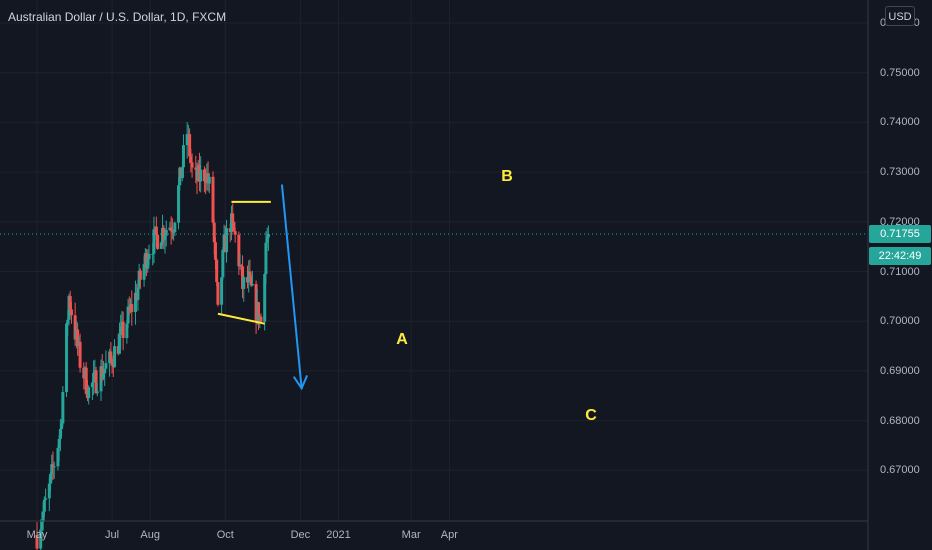 This screenshot has width=932, height=550. I want to click on drawings, so click(263, 287).